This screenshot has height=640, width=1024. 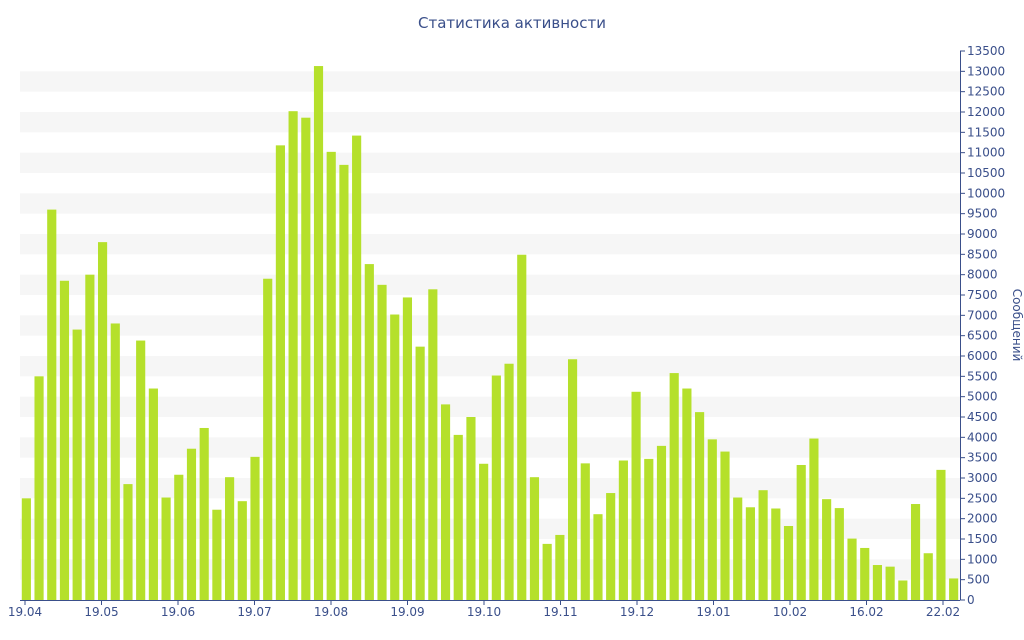 What do you see at coordinates (982, 275) in the screenshot?
I see `y-tick-label: 8000` at bounding box center [982, 275].